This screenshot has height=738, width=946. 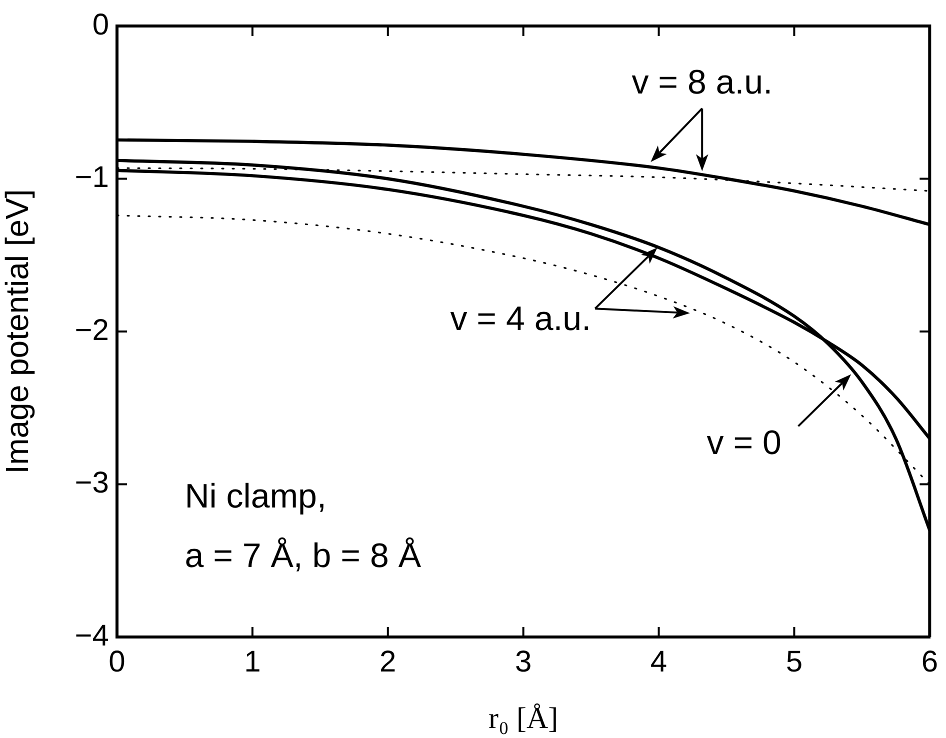 I want to click on x-tick-label: 1, so click(x=252, y=661).